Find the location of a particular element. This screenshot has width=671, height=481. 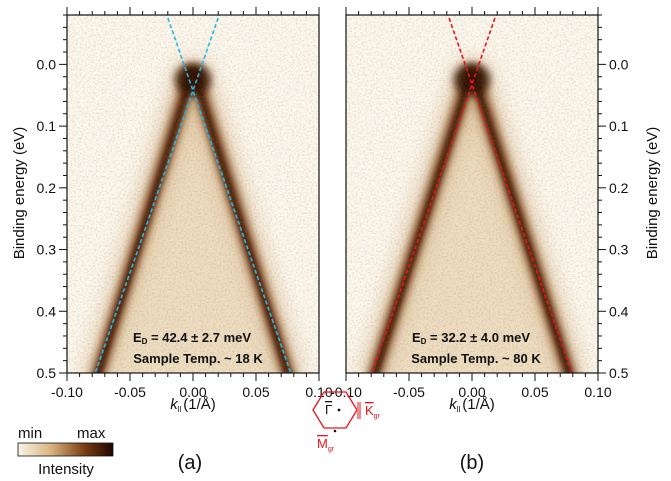

k-gr-label: Kgr is located at coordinates (373, 411).